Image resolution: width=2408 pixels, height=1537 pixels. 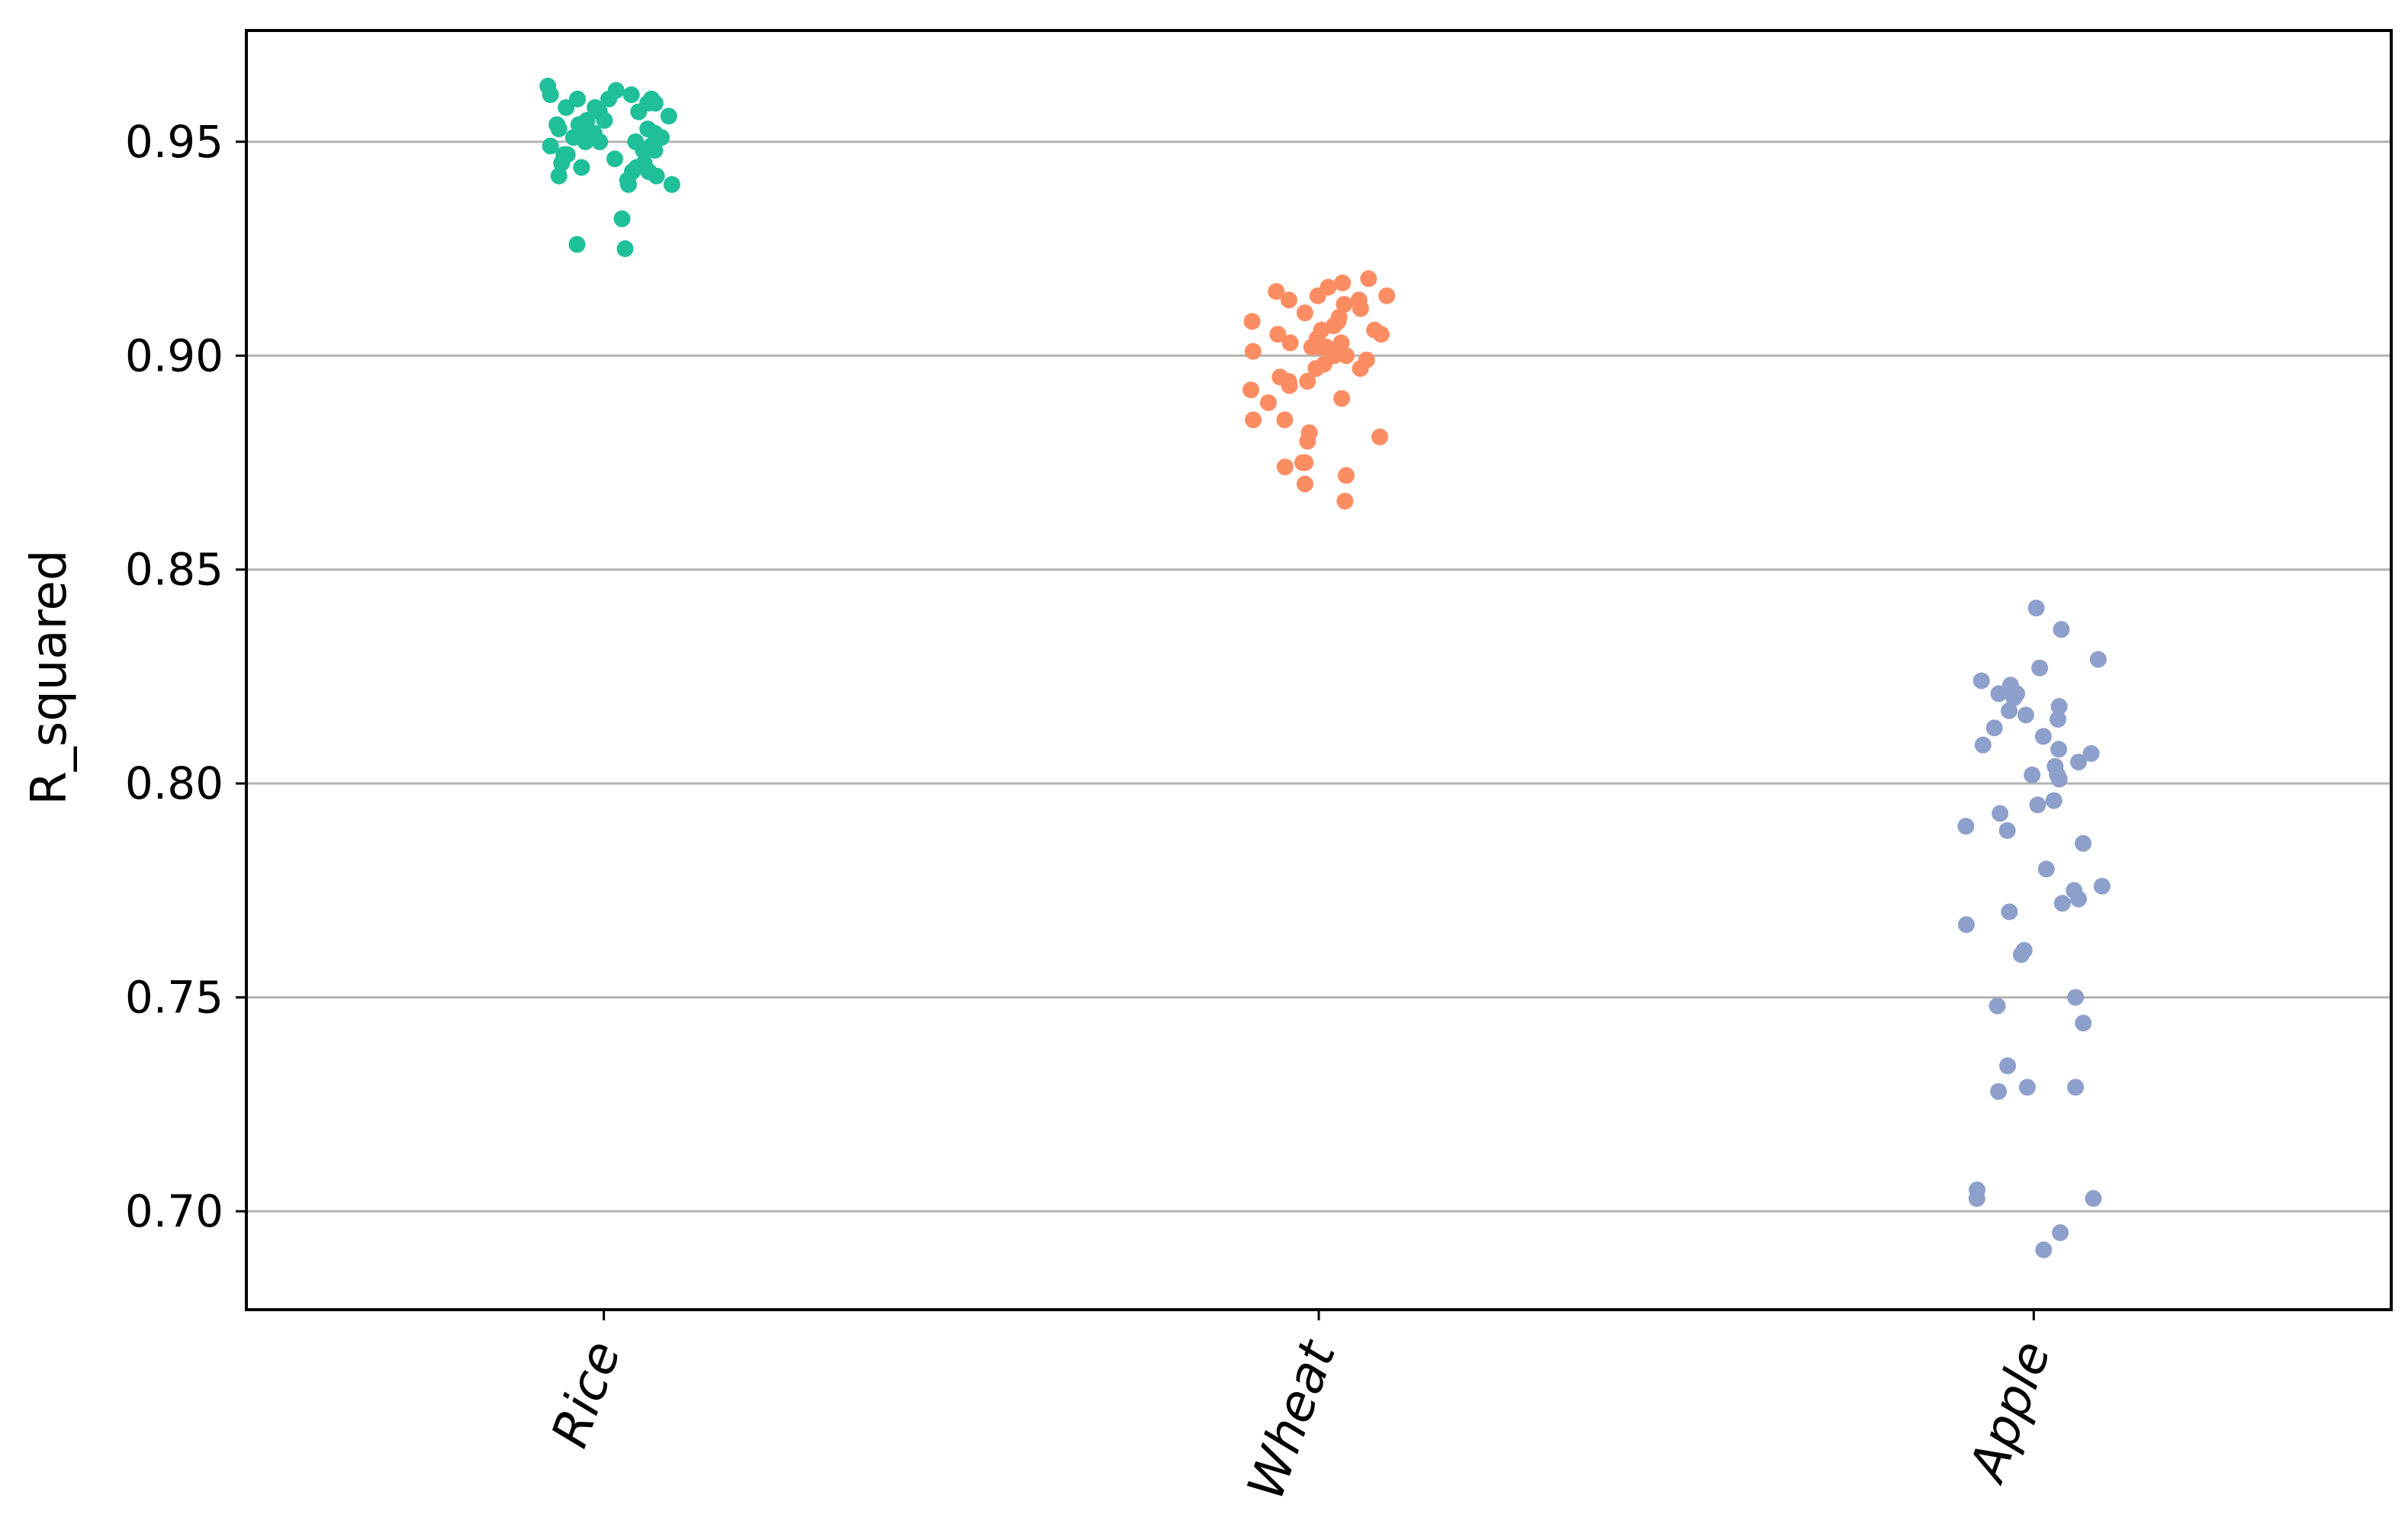 I want to click on y-tick-label: 0.90, so click(x=174, y=355).